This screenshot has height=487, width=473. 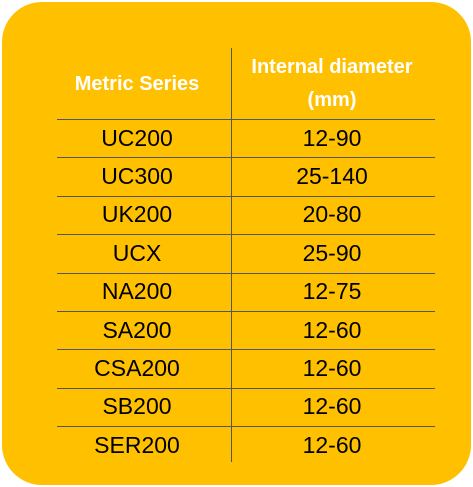 What do you see at coordinates (137, 291) in the screenshot?
I see `table-cell: NA200` at bounding box center [137, 291].